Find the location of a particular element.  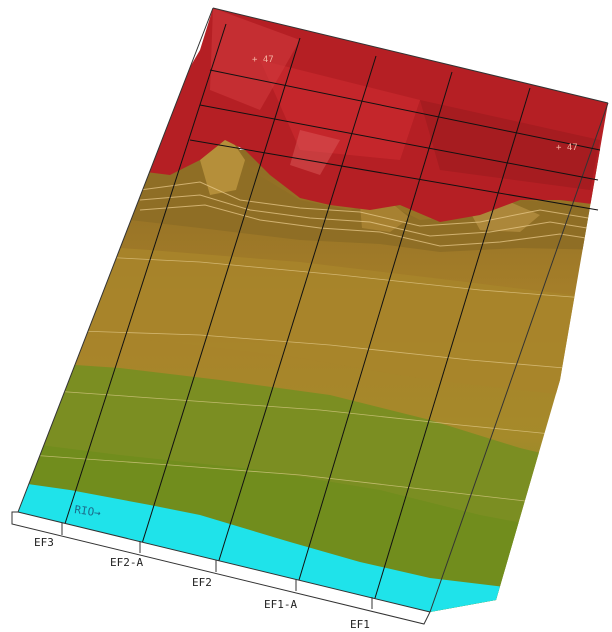

grid-line-h1 is located at coordinates (405, 110).